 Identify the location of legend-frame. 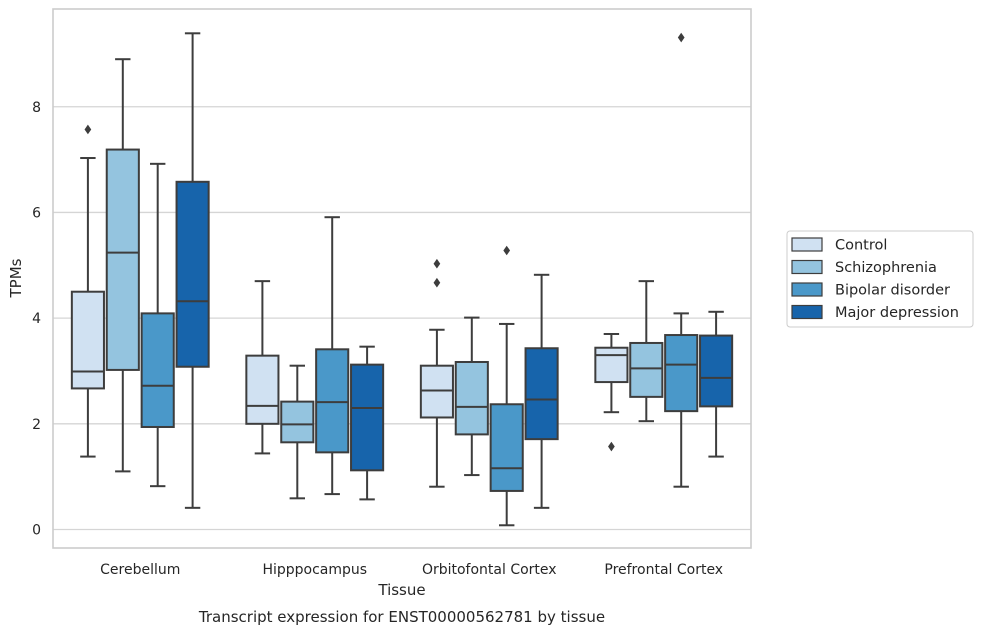
(880, 279).